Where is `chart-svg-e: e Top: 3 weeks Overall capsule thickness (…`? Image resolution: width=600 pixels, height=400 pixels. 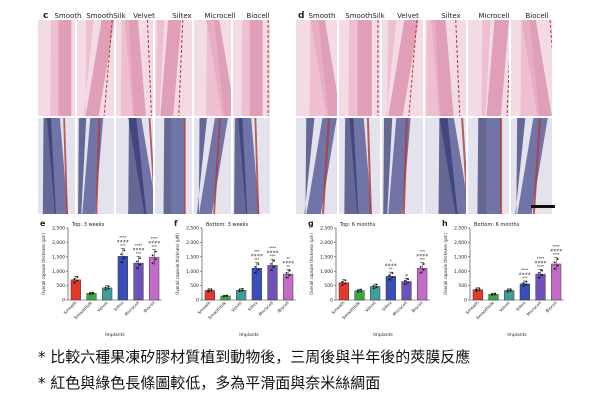 chart-svg-e: e Top: 3 weeks Overall capsule thickness (… is located at coordinates (101, 278).